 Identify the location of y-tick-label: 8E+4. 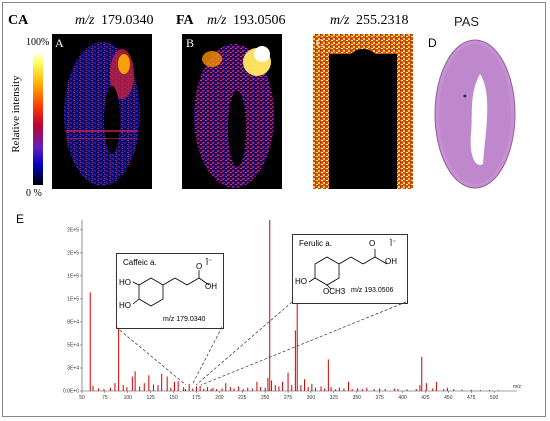
(73, 322).